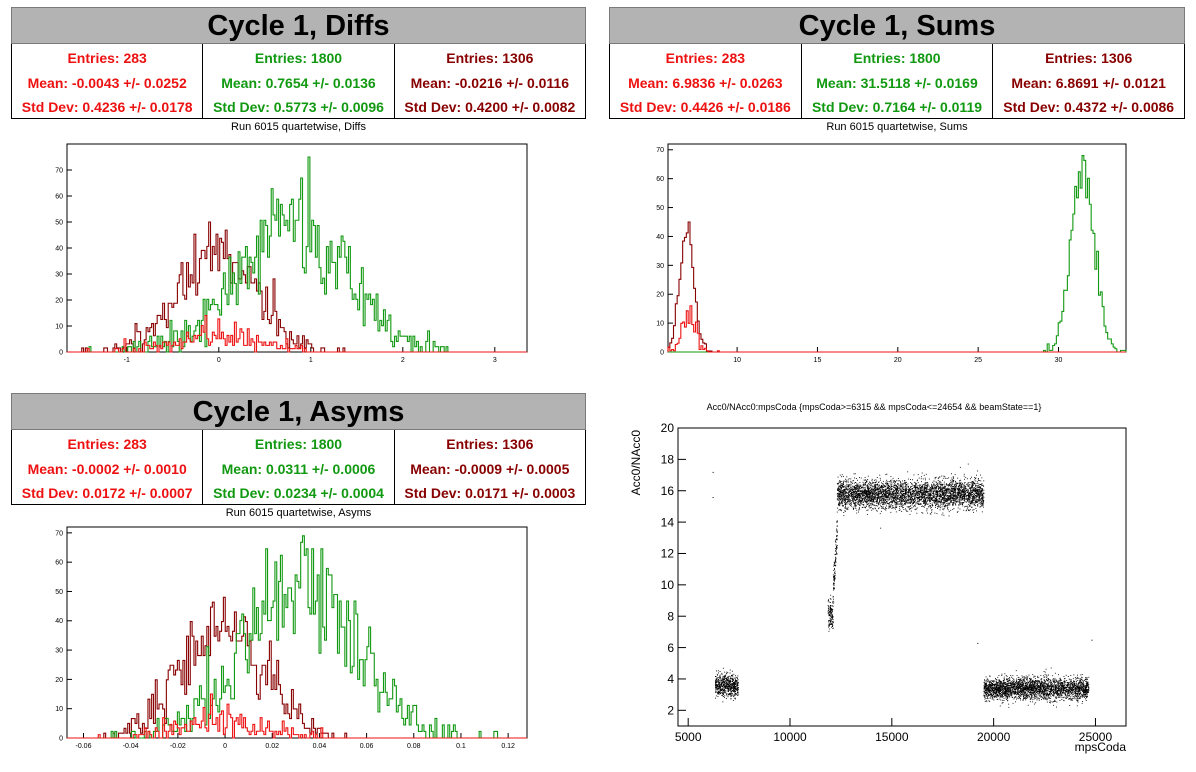 The height and width of the screenshot is (772, 1196). What do you see at coordinates (818, 360) in the screenshot?
I see `x-tick-label: 15` at bounding box center [818, 360].